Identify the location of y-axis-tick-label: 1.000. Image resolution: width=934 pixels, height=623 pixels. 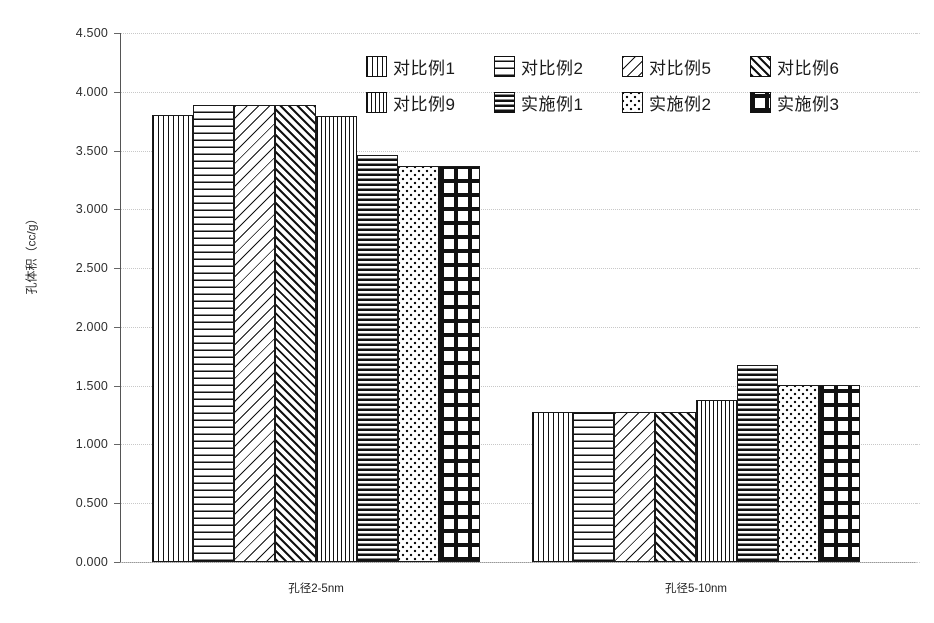
(91, 444).